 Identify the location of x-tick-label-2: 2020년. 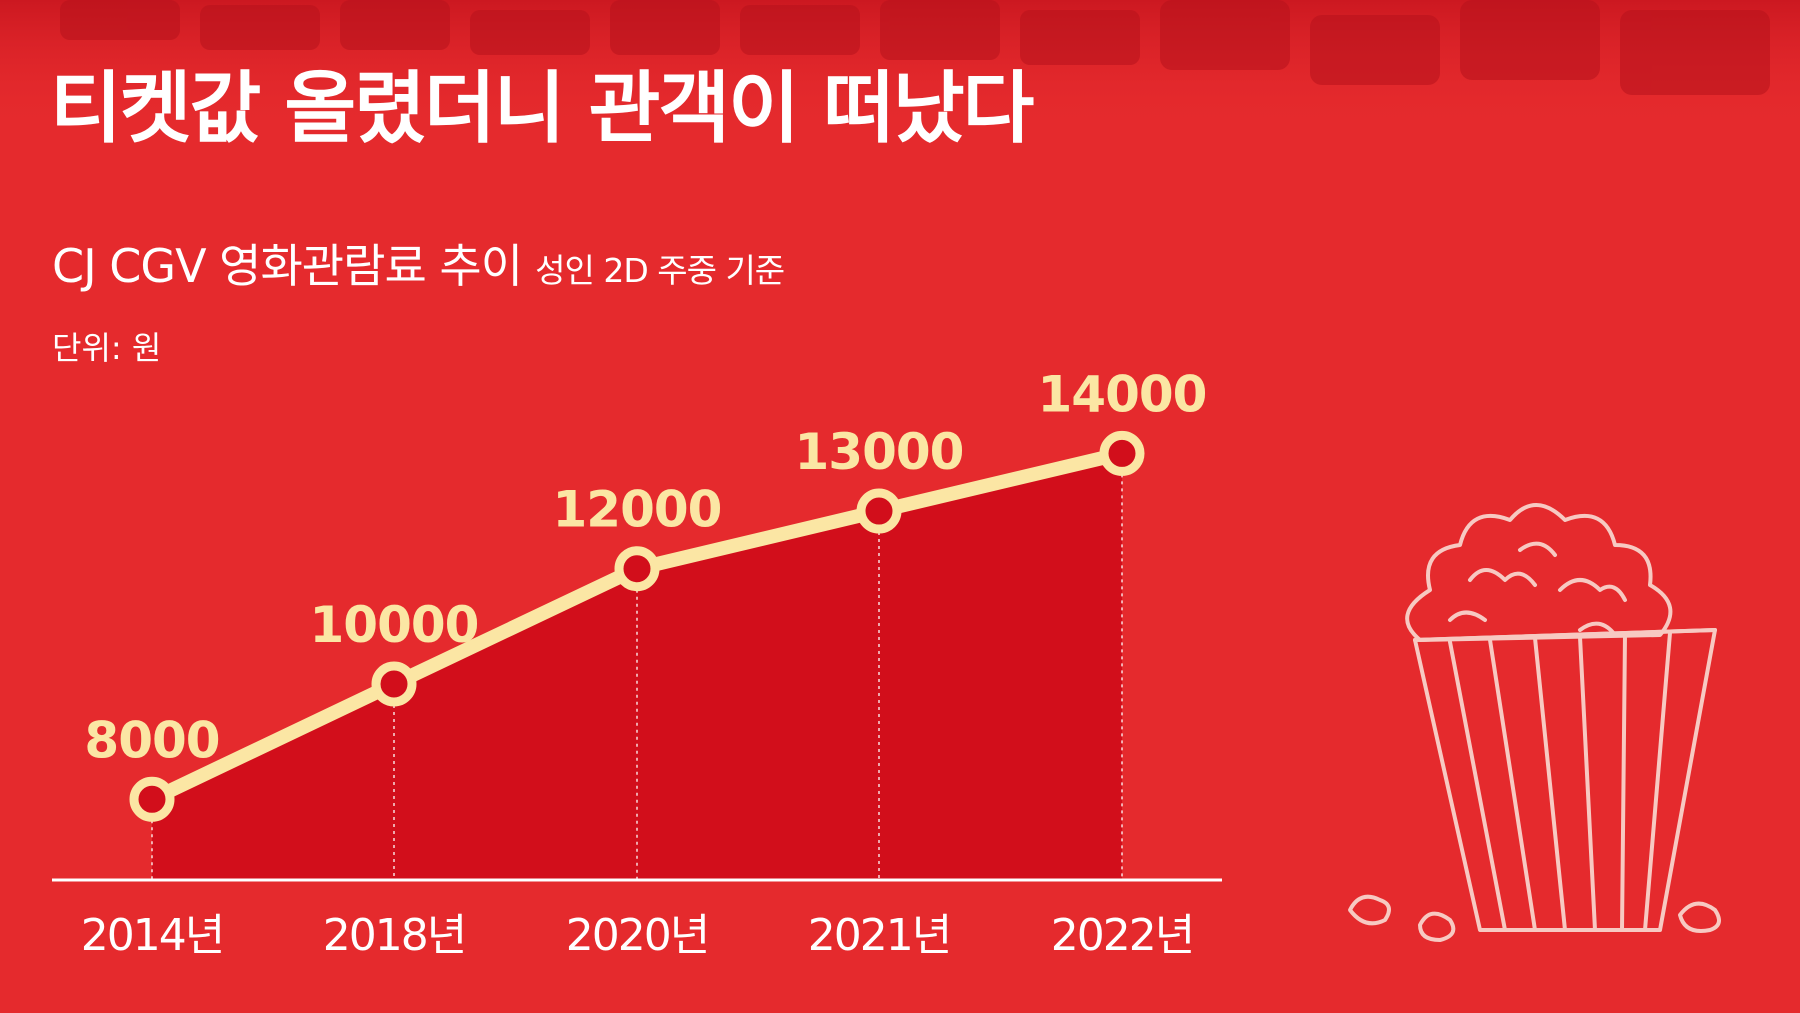
(637, 935).